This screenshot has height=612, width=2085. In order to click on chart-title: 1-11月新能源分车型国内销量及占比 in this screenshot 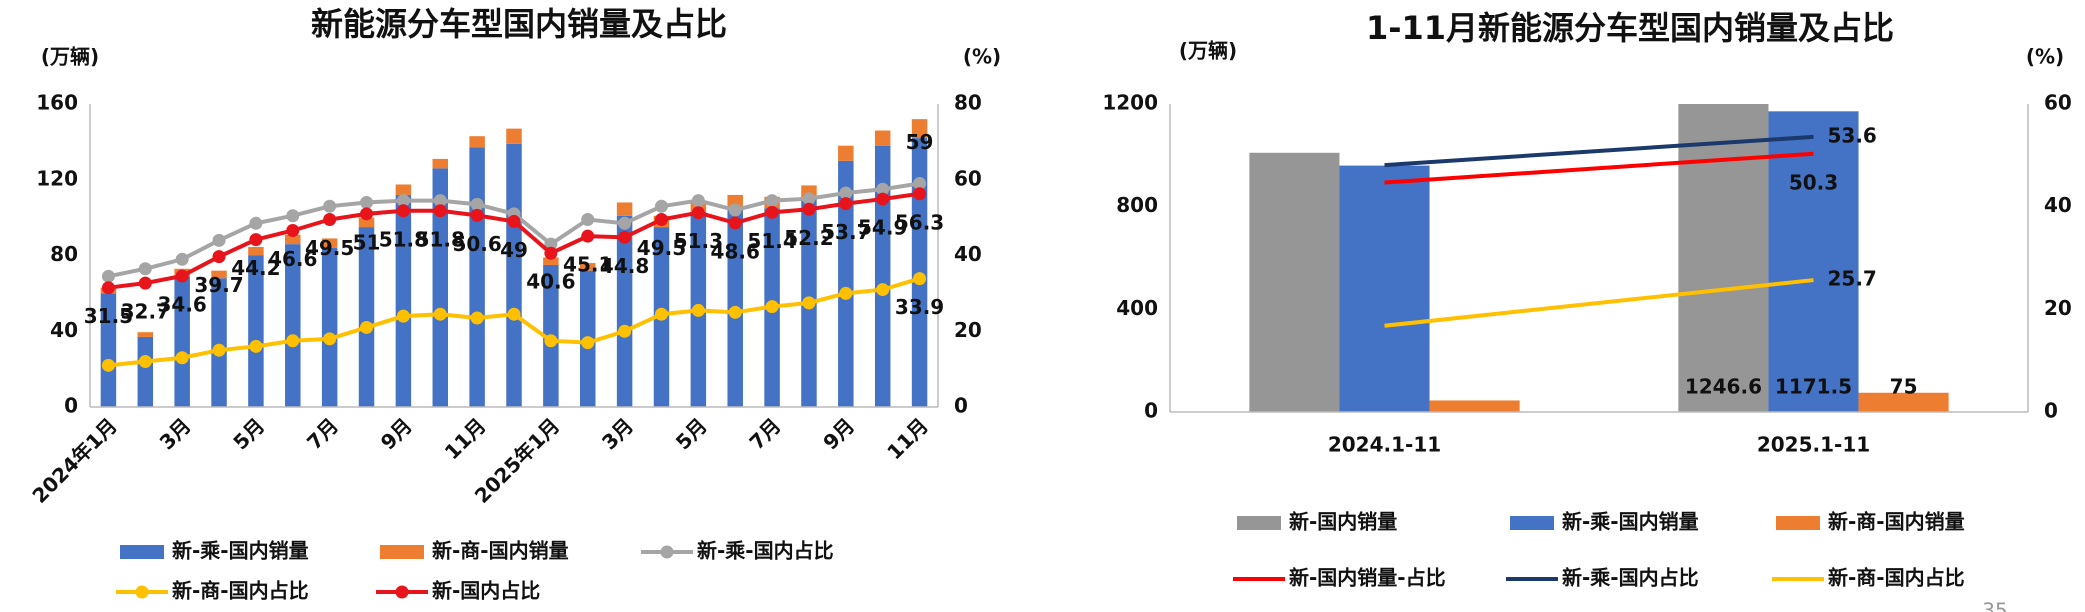, I will do `click(1630, 28)`.